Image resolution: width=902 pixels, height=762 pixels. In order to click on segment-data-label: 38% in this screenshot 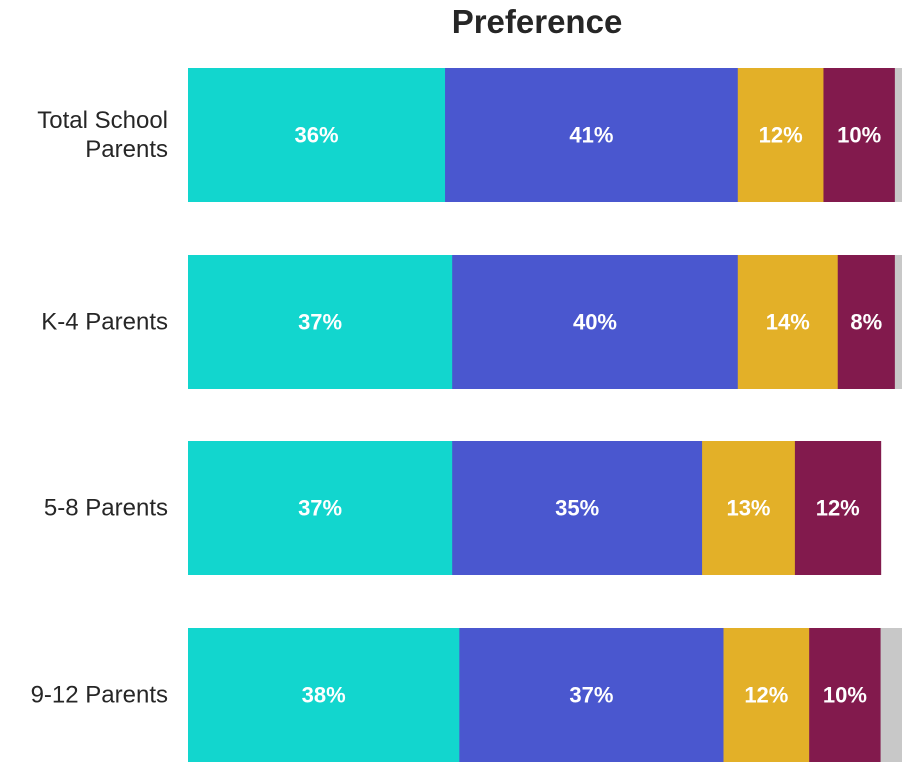, I will do `click(324, 695)`.